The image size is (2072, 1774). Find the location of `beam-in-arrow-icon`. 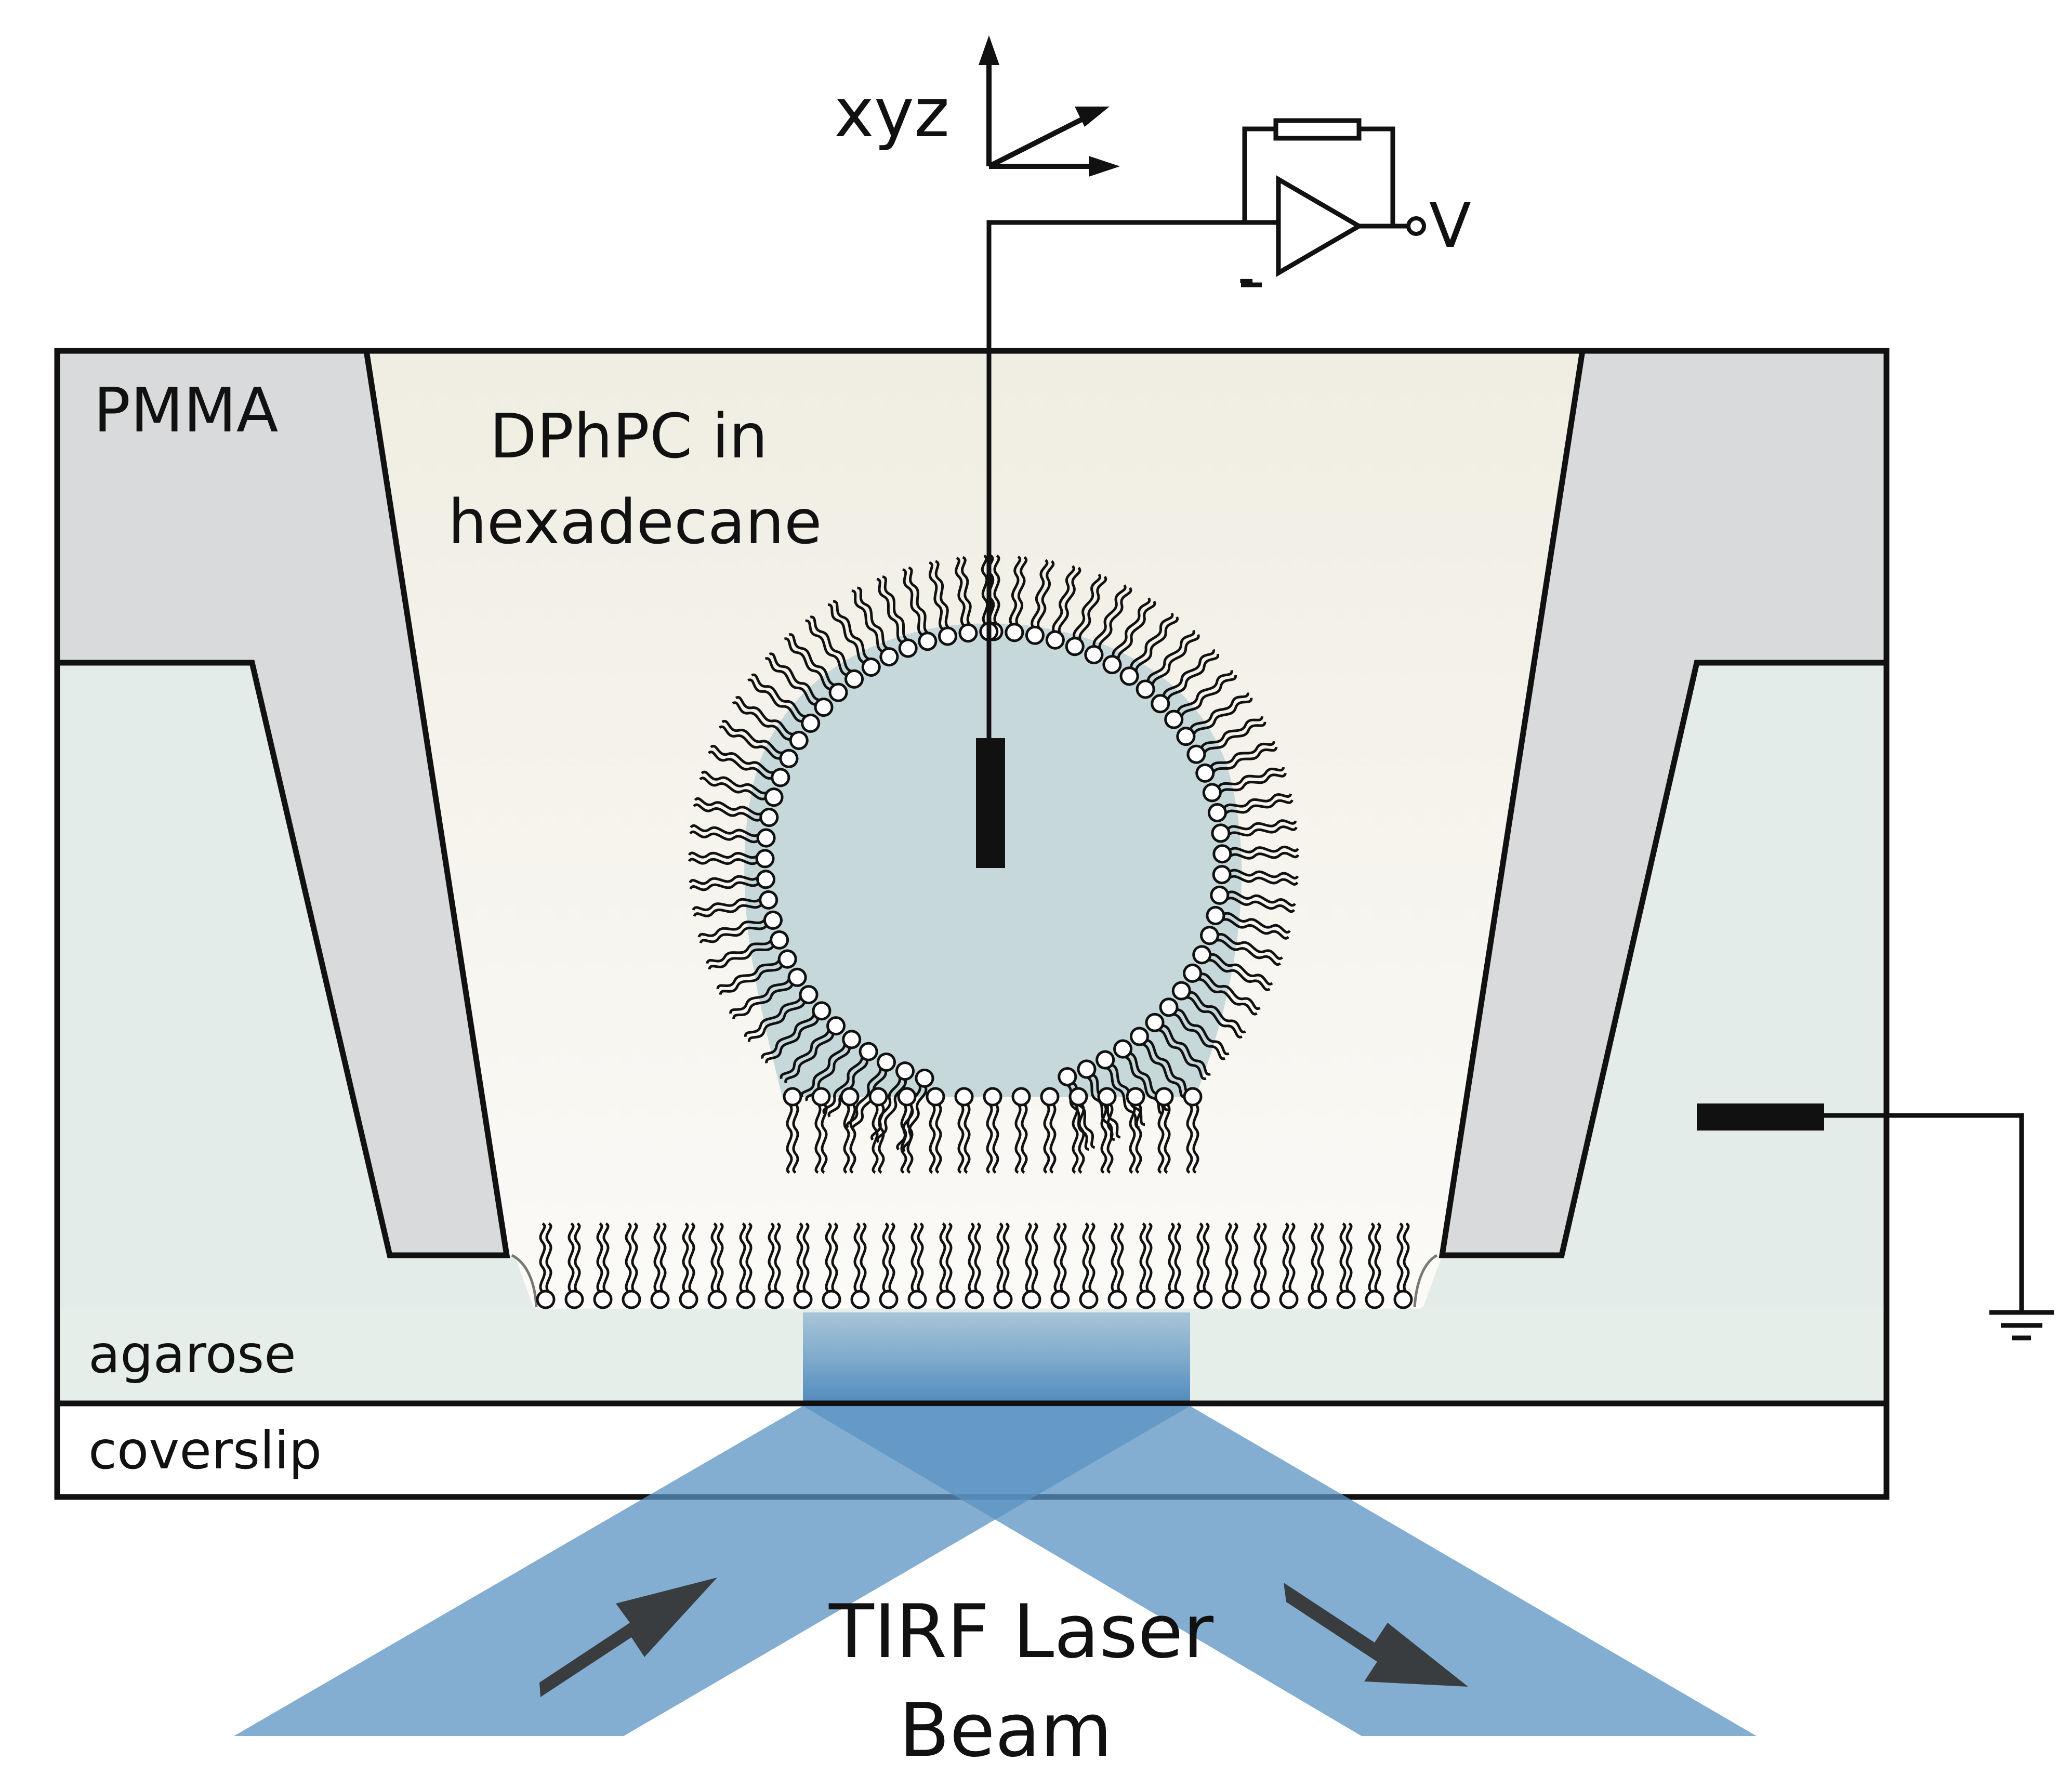

beam-in-arrow-icon is located at coordinates (628, 1637).